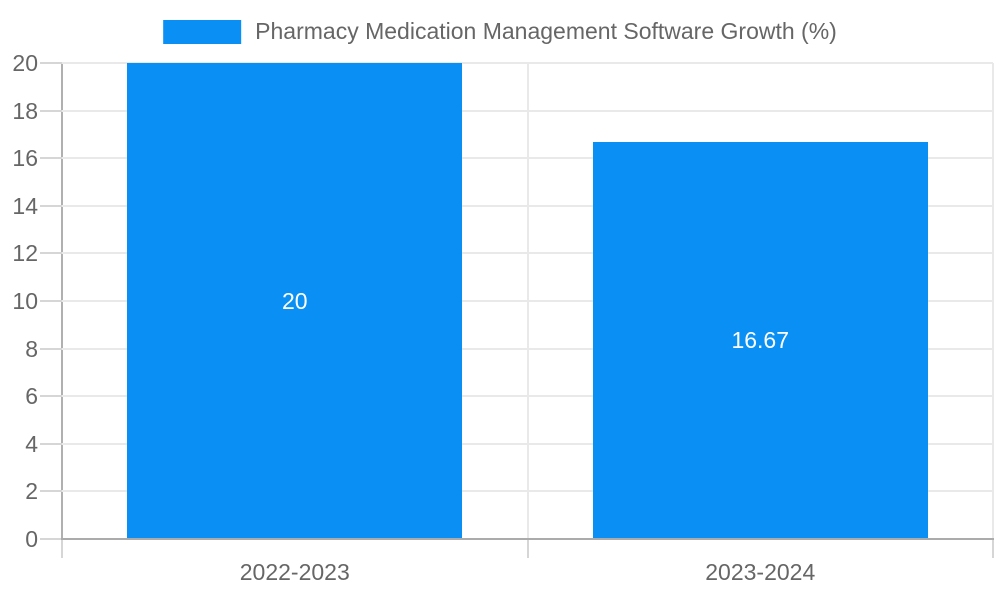 This screenshot has height=600, width=1000. Describe the element at coordinates (760, 572) in the screenshot. I see `x-tick-label: 2023-2024` at that location.